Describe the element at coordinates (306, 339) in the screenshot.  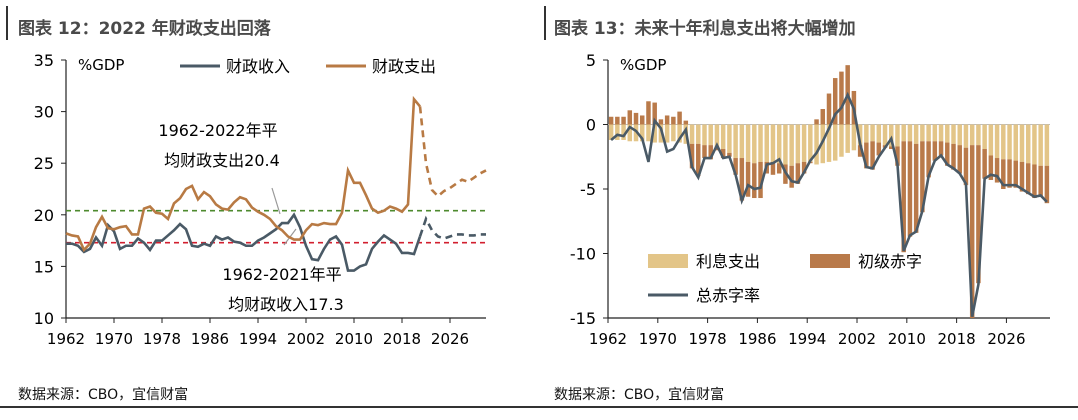
I see `x-tick-label: 2002` at that location.